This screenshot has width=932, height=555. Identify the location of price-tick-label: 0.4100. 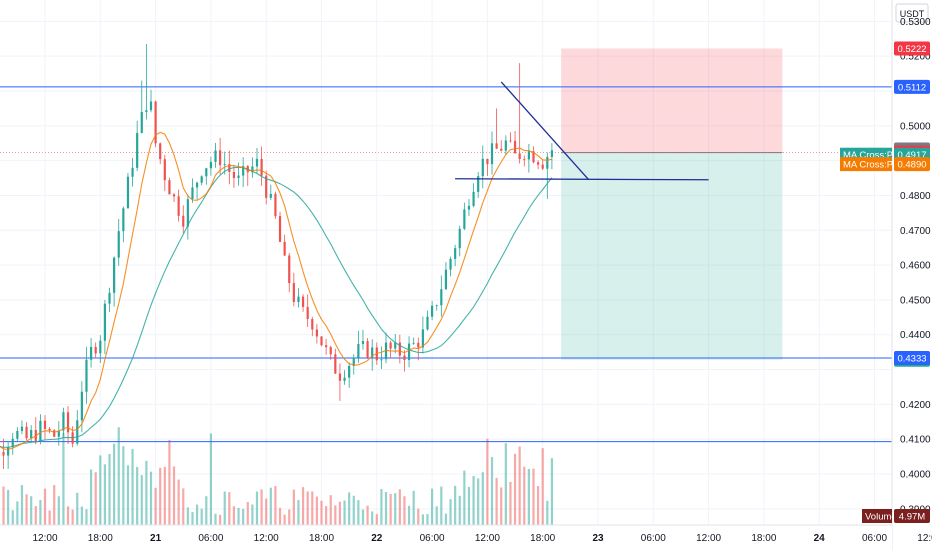
(915, 440).